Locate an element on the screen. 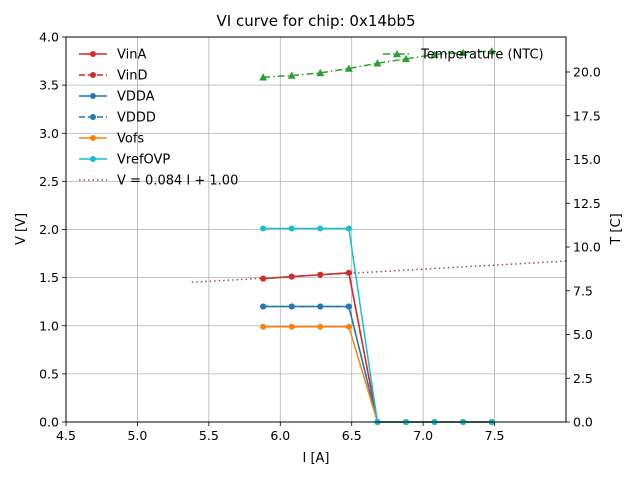  chart-title: VI curve for chip: 0x14bb5 is located at coordinates (316, 21).